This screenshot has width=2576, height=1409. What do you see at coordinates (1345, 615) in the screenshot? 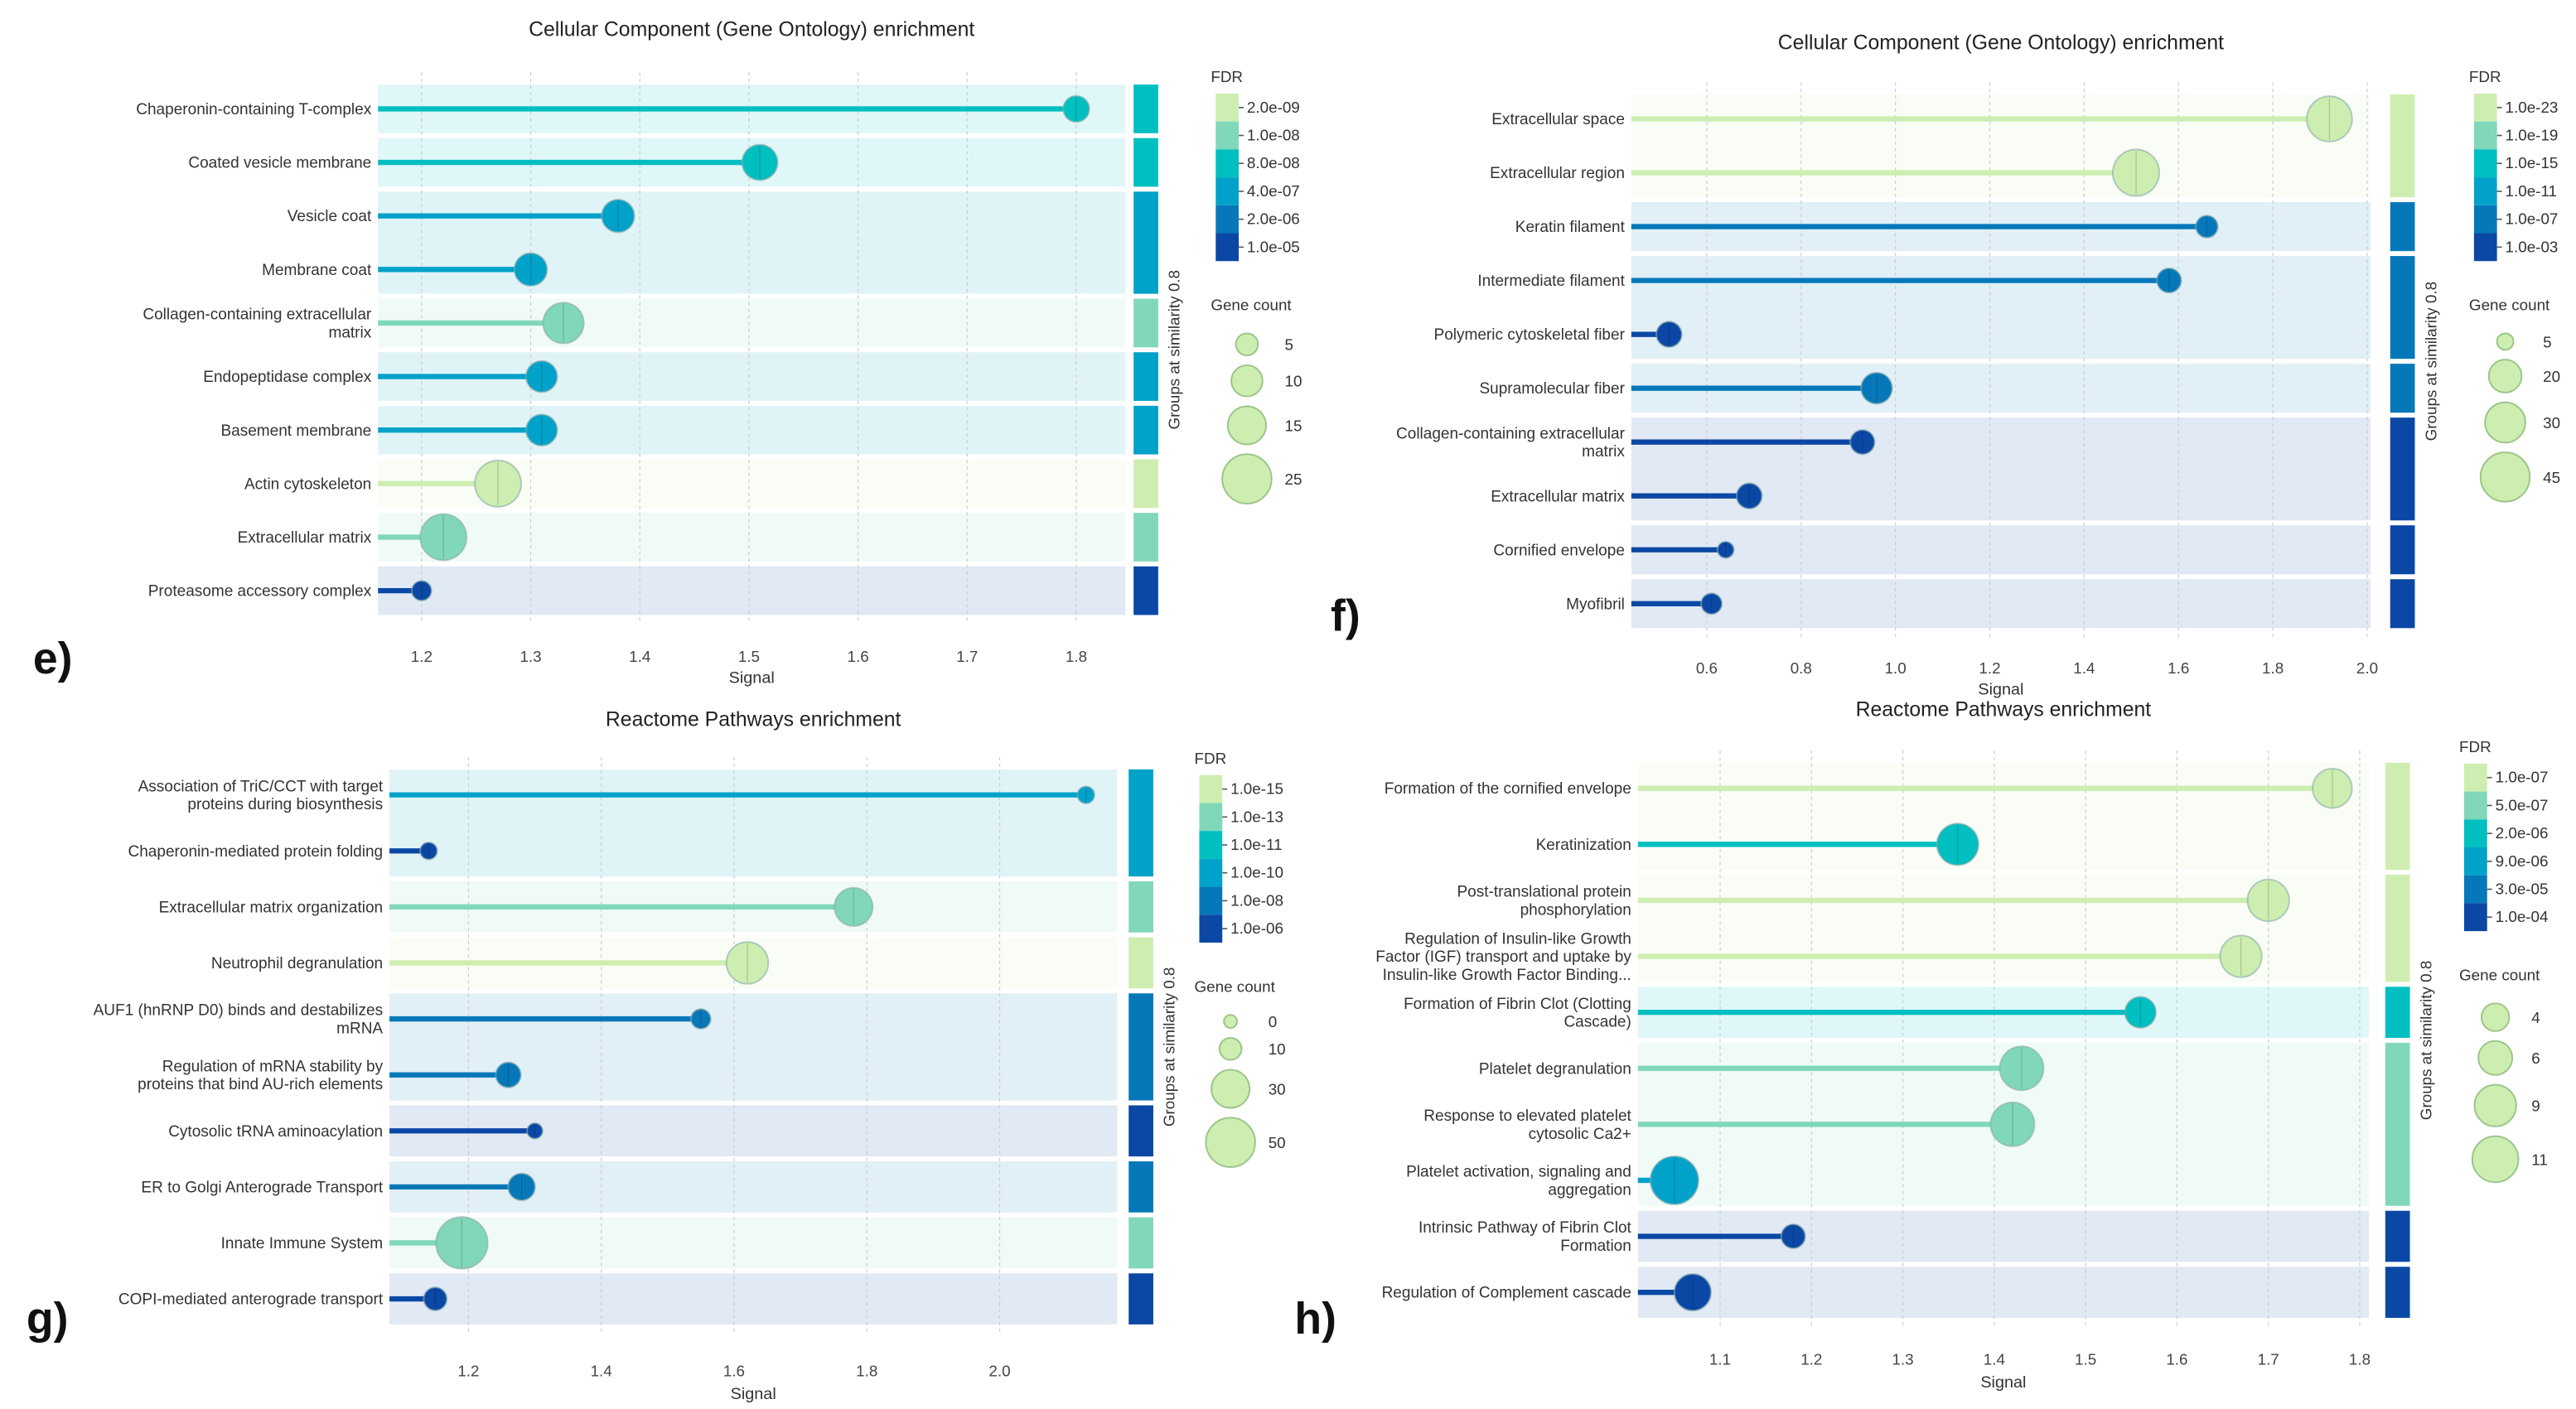
I see `panel-label: f)` at bounding box center [1345, 615].